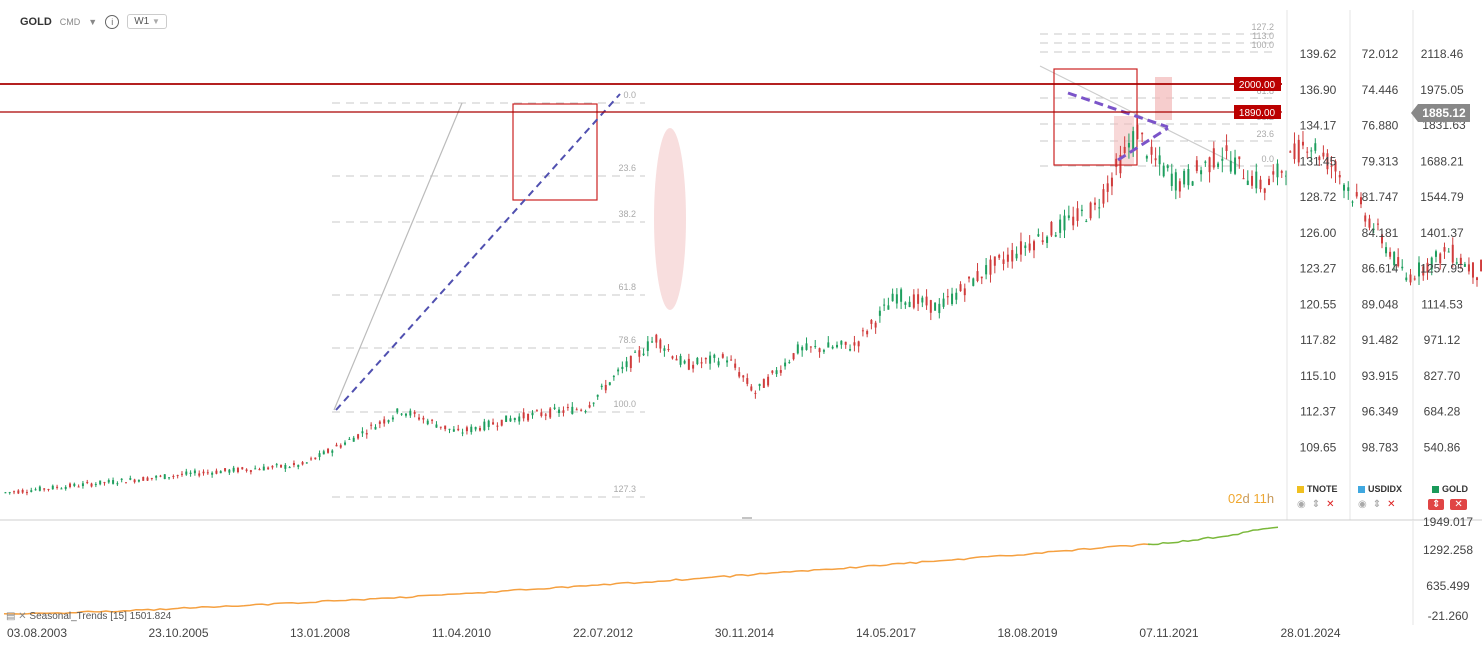 This screenshot has width=1482, height=650. Describe the element at coordinates (36, 21) in the screenshot. I see `symbol-label: GOLD` at that location.